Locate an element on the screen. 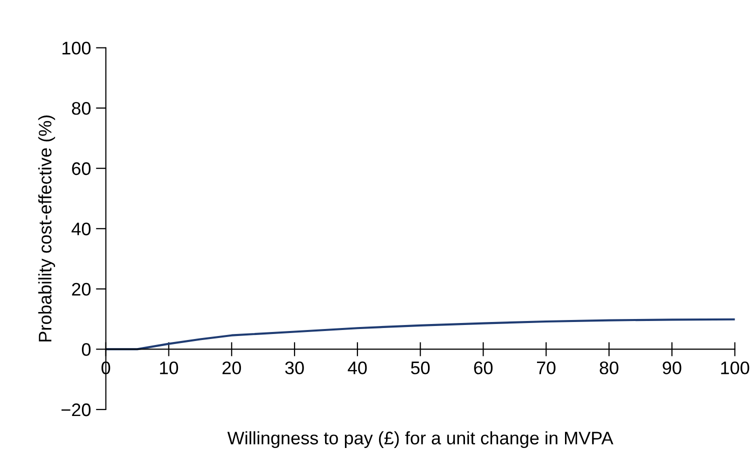 The image size is (756, 455). x-tick-label: 50 is located at coordinates (420, 367).